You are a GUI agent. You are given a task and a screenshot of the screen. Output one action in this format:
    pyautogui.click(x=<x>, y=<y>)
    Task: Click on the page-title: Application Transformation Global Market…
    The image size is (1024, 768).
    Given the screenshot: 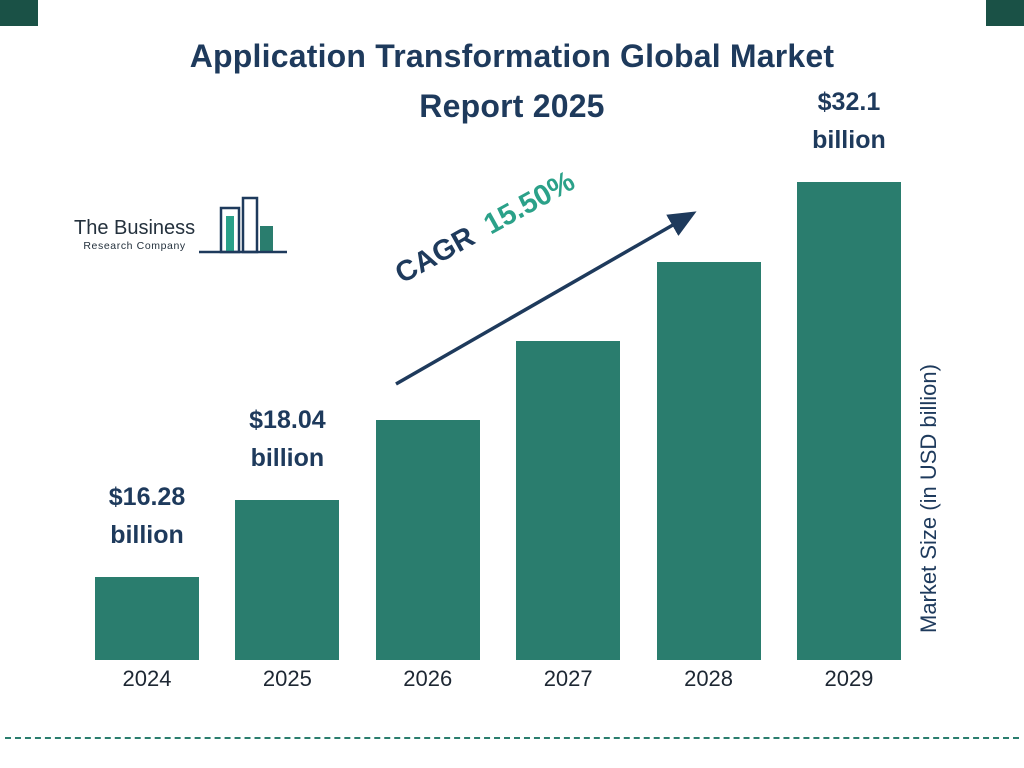 What is the action you would take?
    pyautogui.click(x=512, y=81)
    